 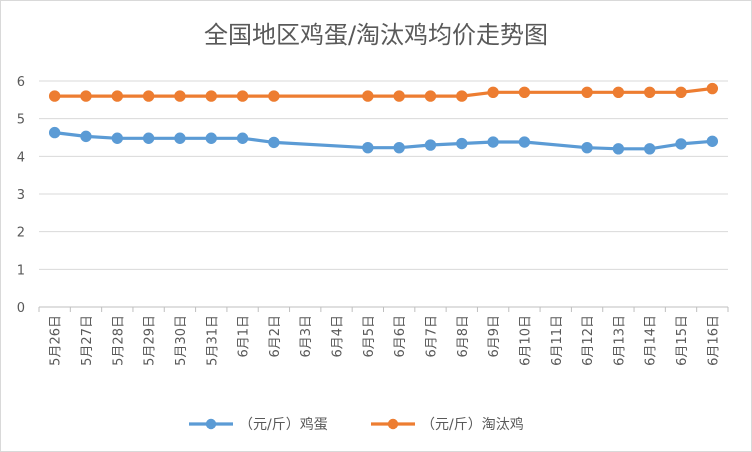 I want to click on x-tick-label: 5月31日, so click(x=212, y=340).